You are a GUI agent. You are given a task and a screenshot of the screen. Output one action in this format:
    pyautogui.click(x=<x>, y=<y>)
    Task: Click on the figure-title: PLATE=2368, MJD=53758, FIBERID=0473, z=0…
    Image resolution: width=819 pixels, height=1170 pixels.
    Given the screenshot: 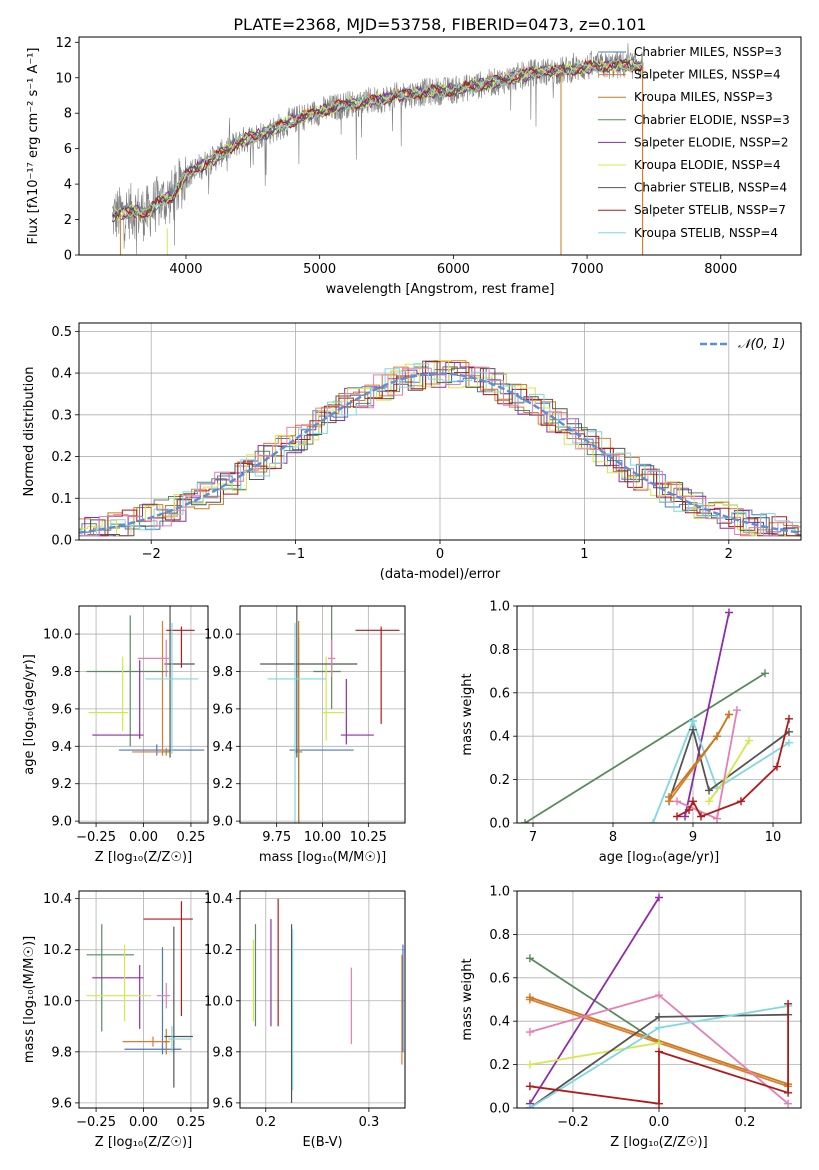 What is the action you would take?
    pyautogui.click(x=439, y=24)
    